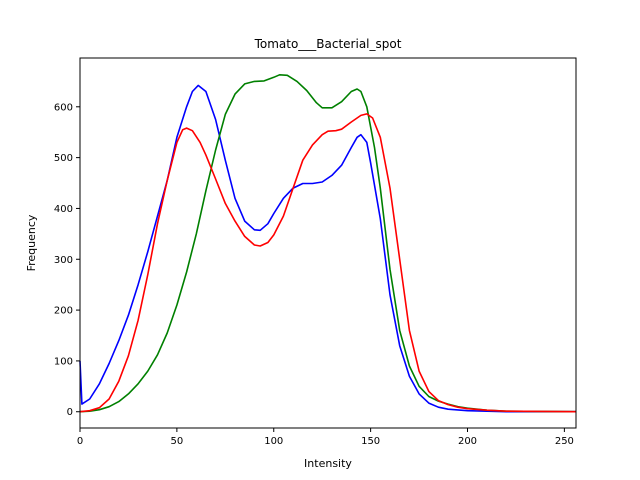 Image resolution: width=640 pixels, height=480 pixels. What do you see at coordinates (328, 44) in the screenshot?
I see `chart-title: Tomato___Bacterial_spot` at bounding box center [328, 44].